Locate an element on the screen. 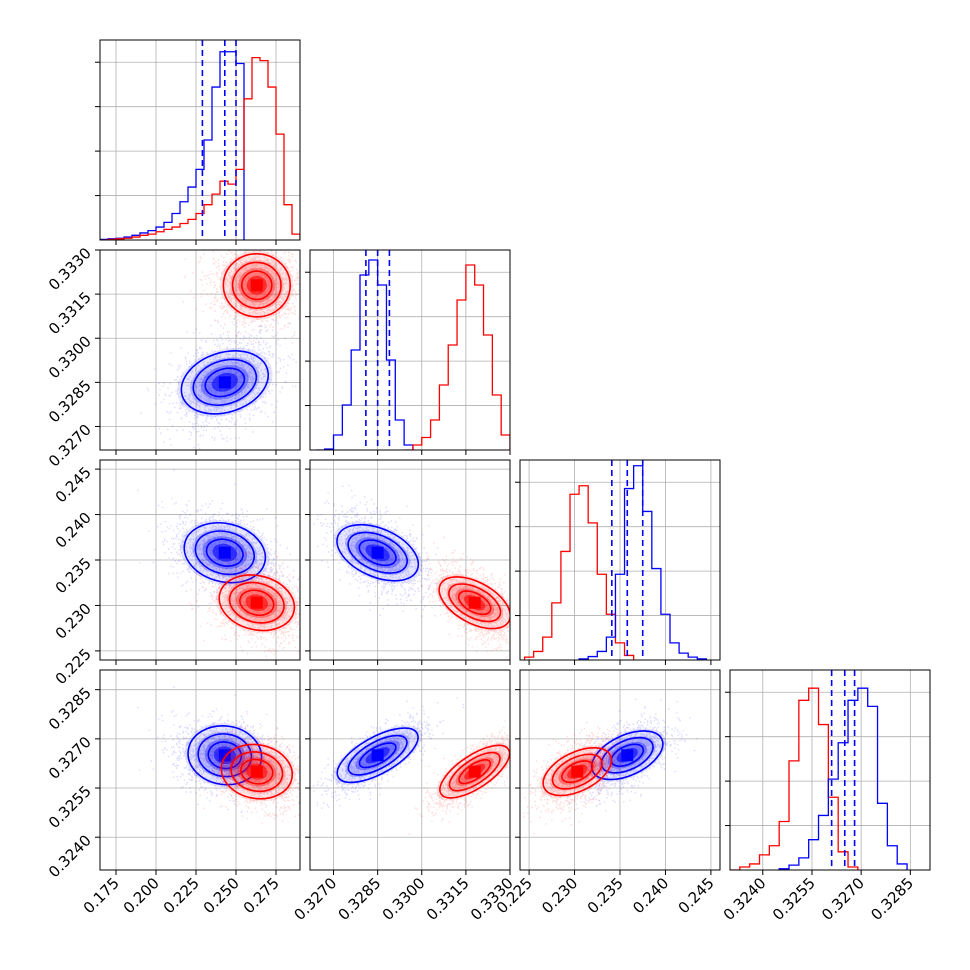 Image resolution: width=970 pixels, height=970 pixels. x-tick-label: 0.240 is located at coordinates (650, 895).